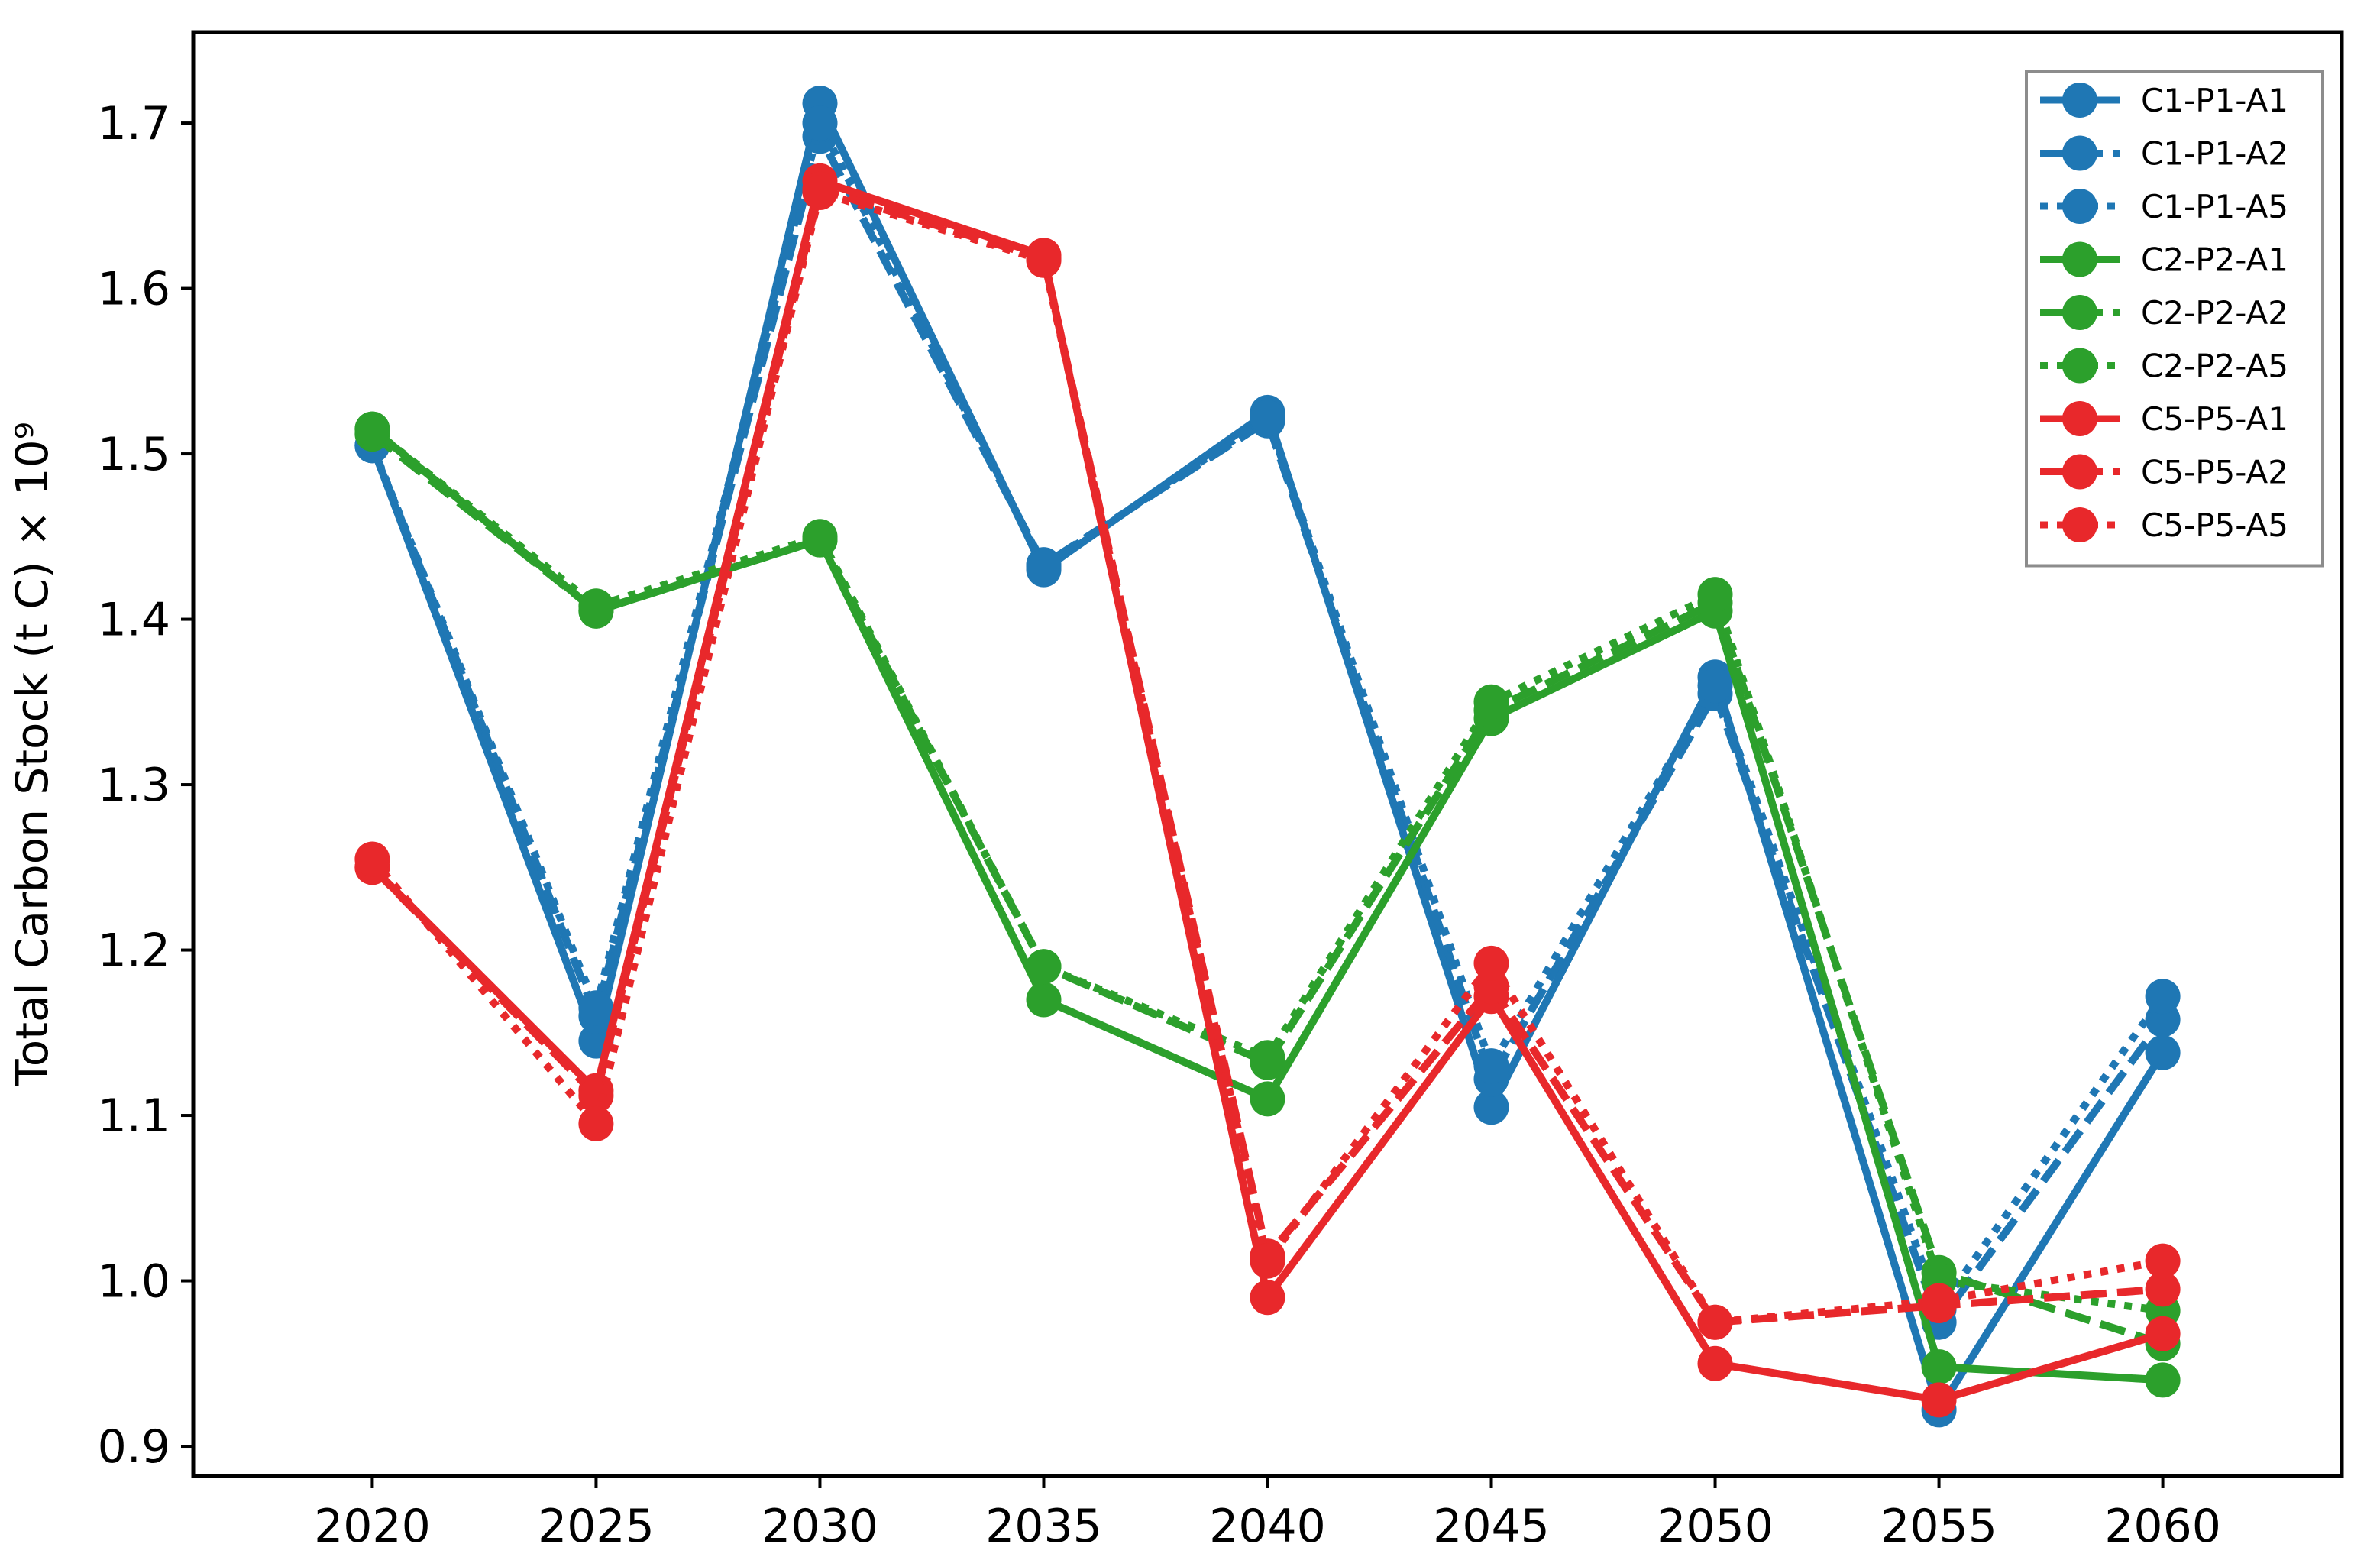  I want to click on x-tick-label: 2035, so click(1043, 1526).